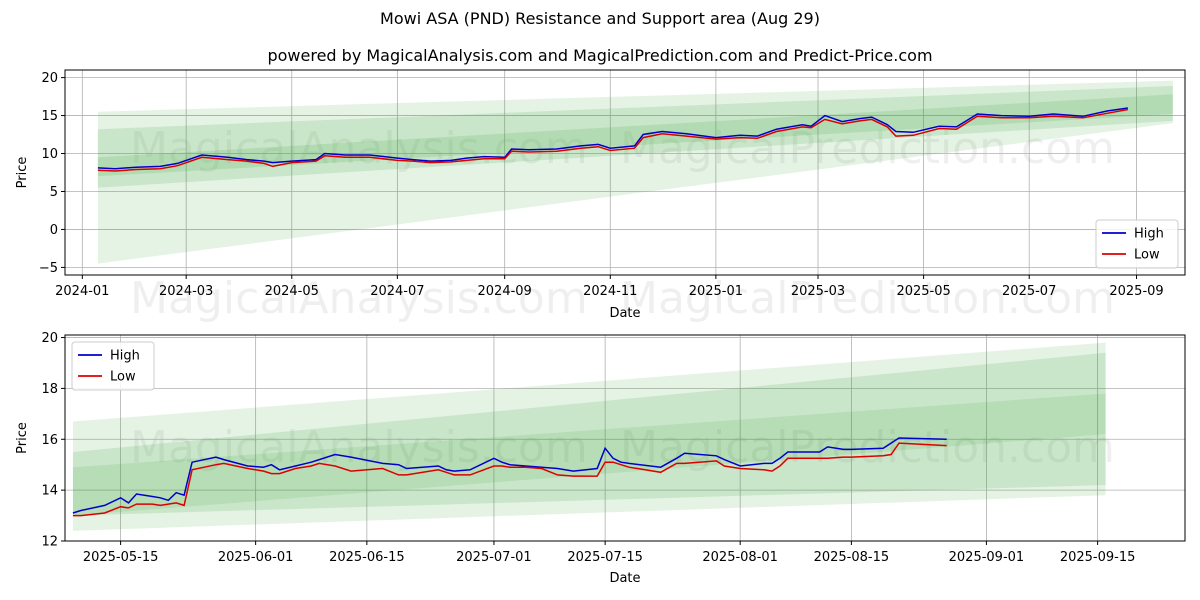 The image size is (1200, 600). I want to click on x-tick-label: 2024-05, so click(292, 291).